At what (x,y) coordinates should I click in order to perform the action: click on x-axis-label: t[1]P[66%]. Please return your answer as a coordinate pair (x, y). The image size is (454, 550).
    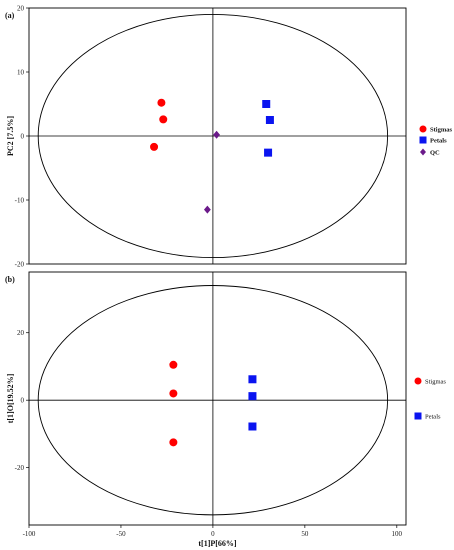
    Looking at the image, I should click on (217, 543).